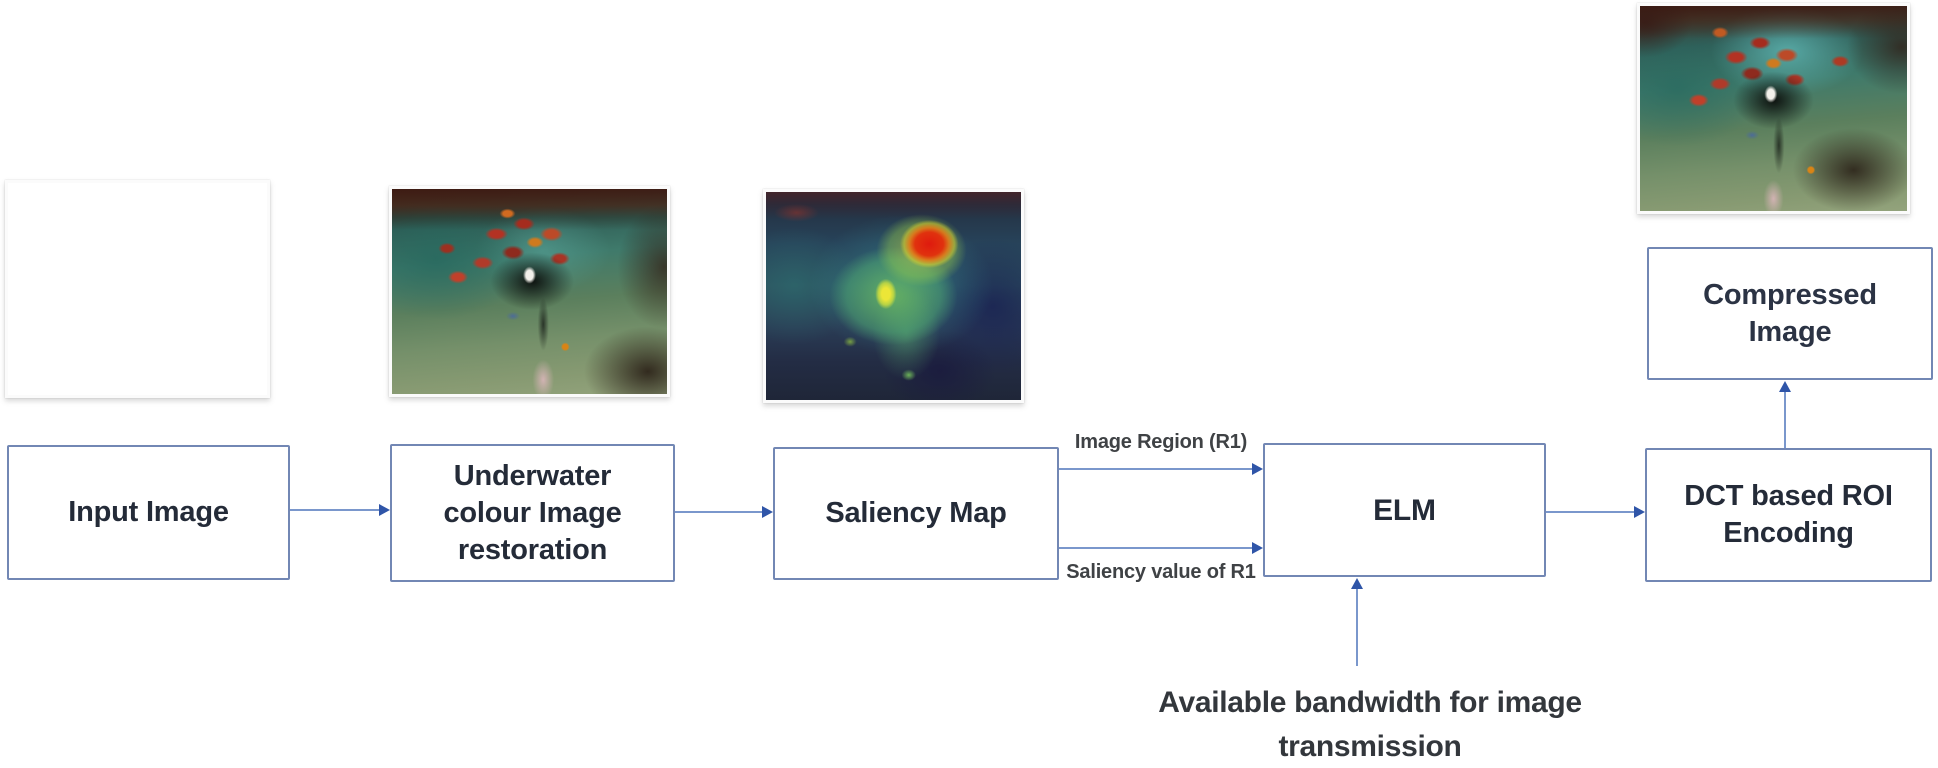 This screenshot has height=768, width=1938. I want to click on box-elm-label: ELM, so click(1404, 510).